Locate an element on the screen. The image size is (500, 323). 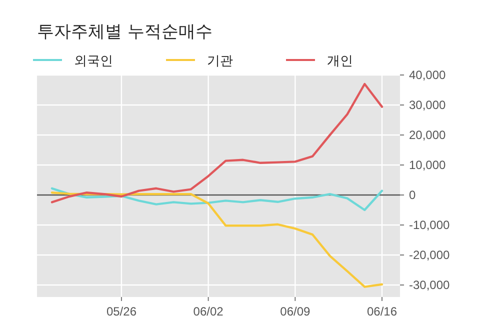
y-tick-label: -30,000 is located at coordinates (429, 285).